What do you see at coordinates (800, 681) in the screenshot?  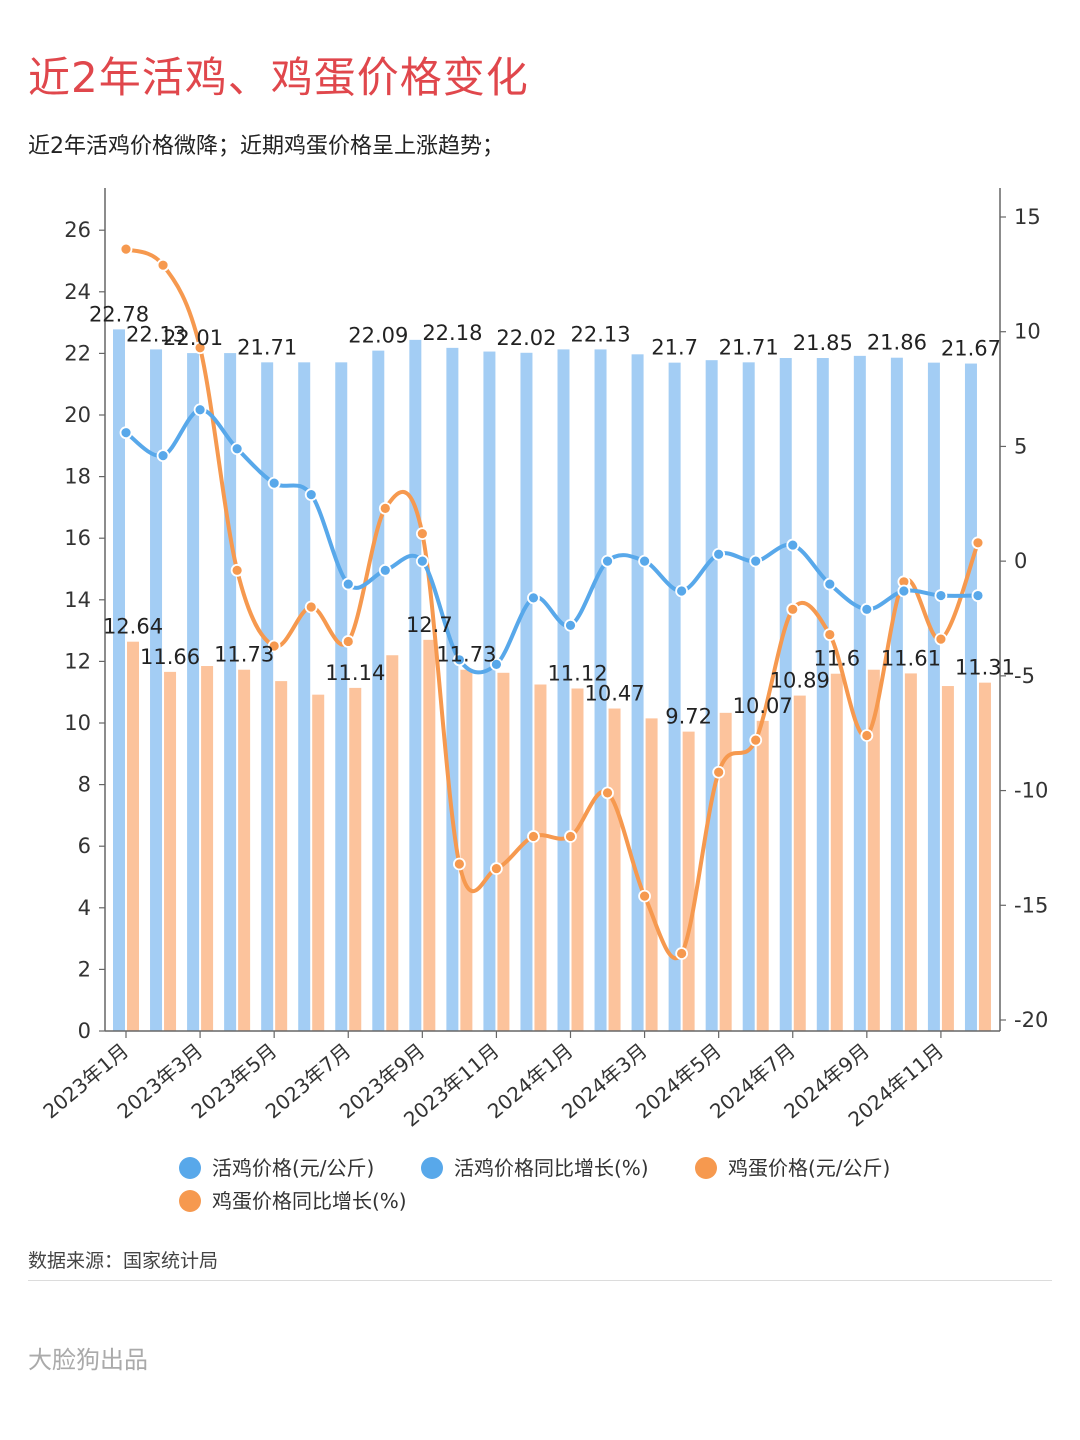 I see `egg-price-label: 10.89` at bounding box center [800, 681].